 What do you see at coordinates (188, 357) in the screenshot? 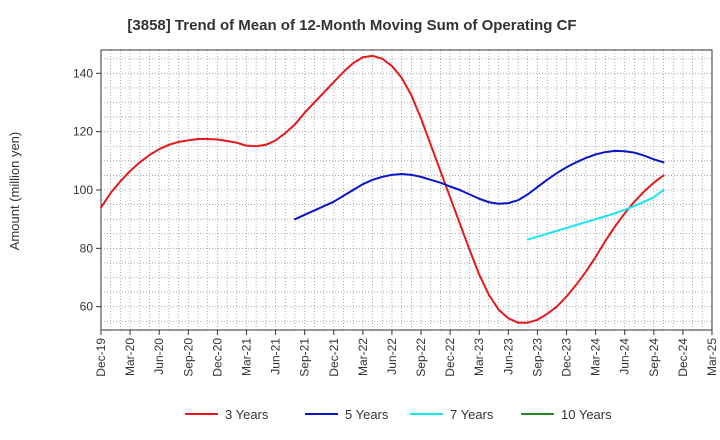
I see `x-tick-label: Sep-20` at bounding box center [188, 357].